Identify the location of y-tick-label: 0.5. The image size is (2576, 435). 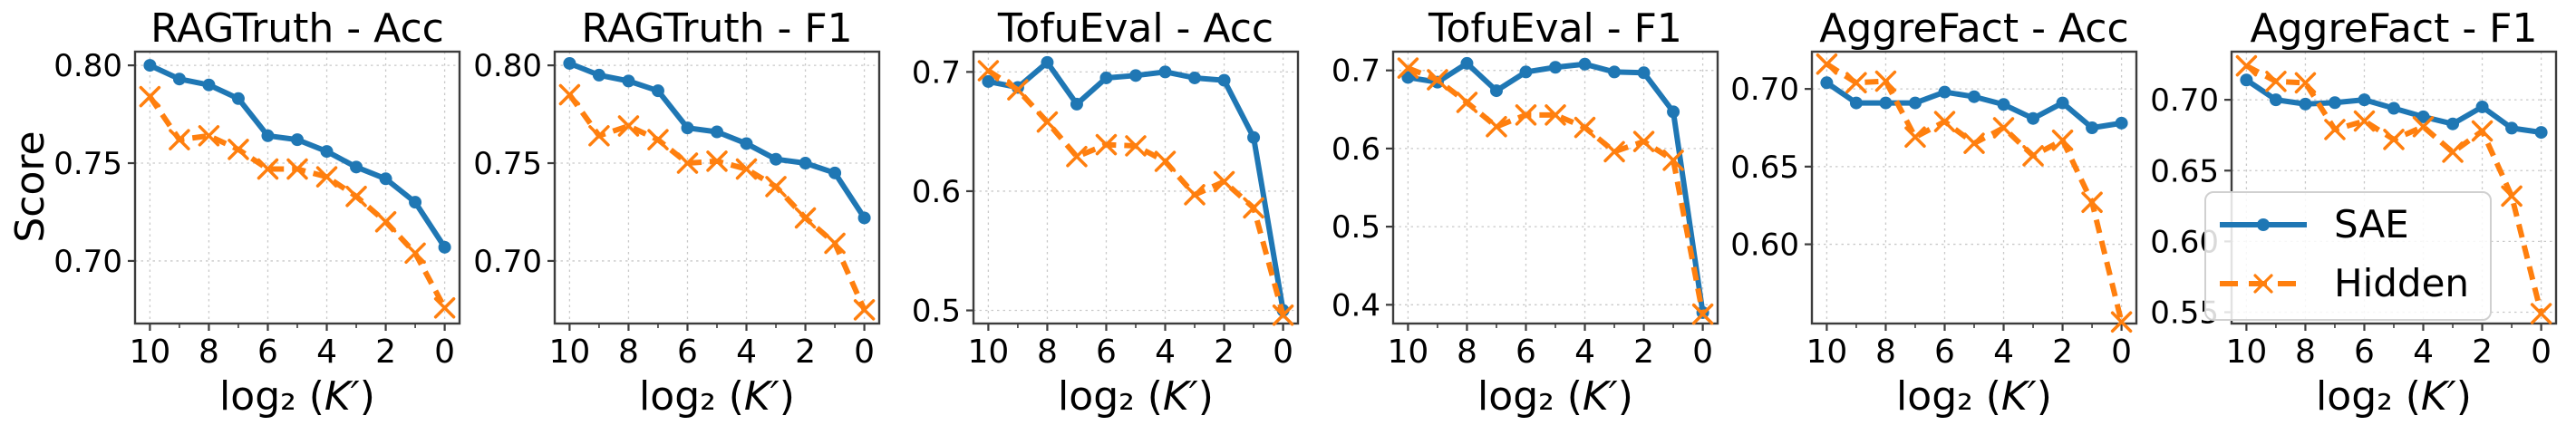
(936, 312).